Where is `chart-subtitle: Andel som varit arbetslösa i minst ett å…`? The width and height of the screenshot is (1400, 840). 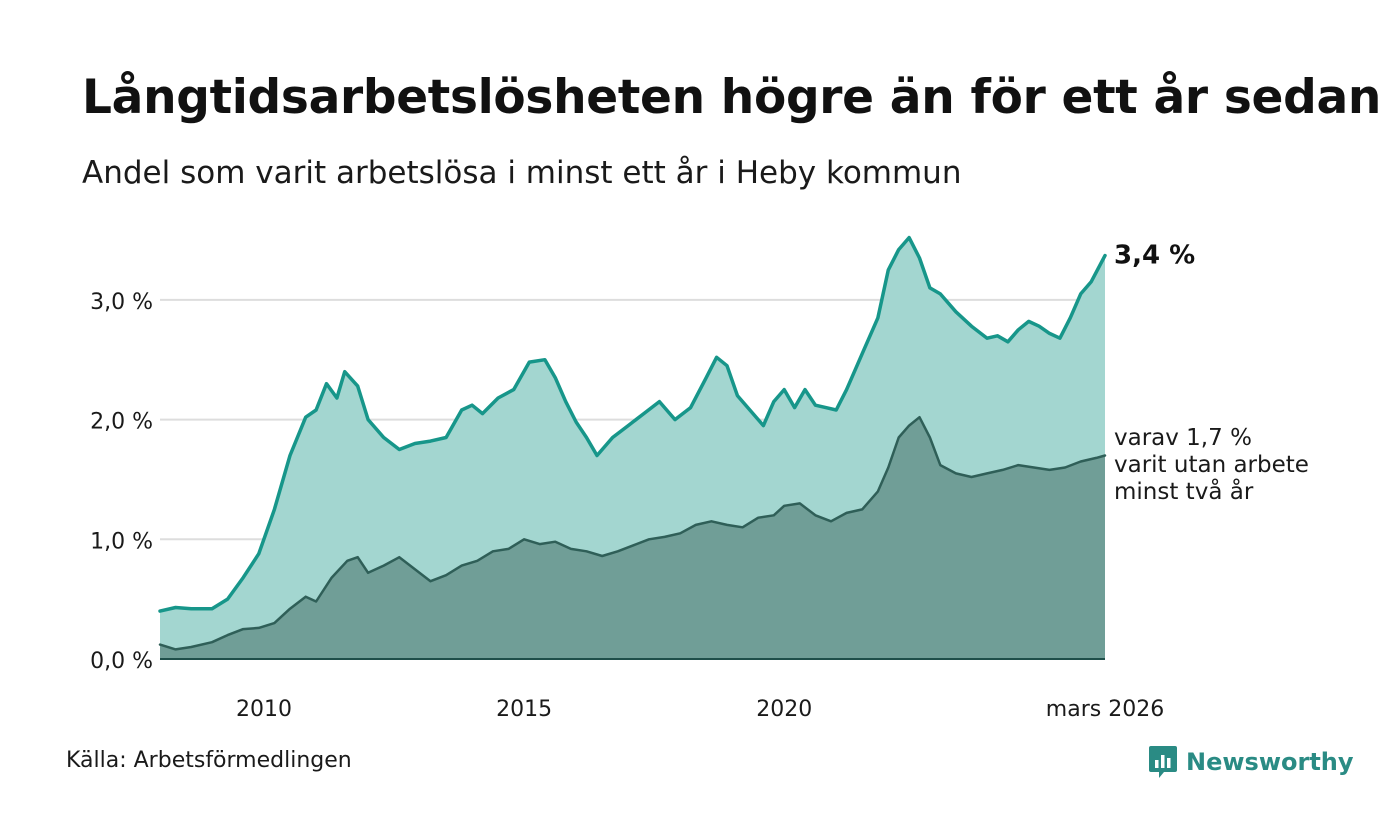 chart-subtitle: Andel som varit arbetslösa i minst ett å… is located at coordinates (522, 173).